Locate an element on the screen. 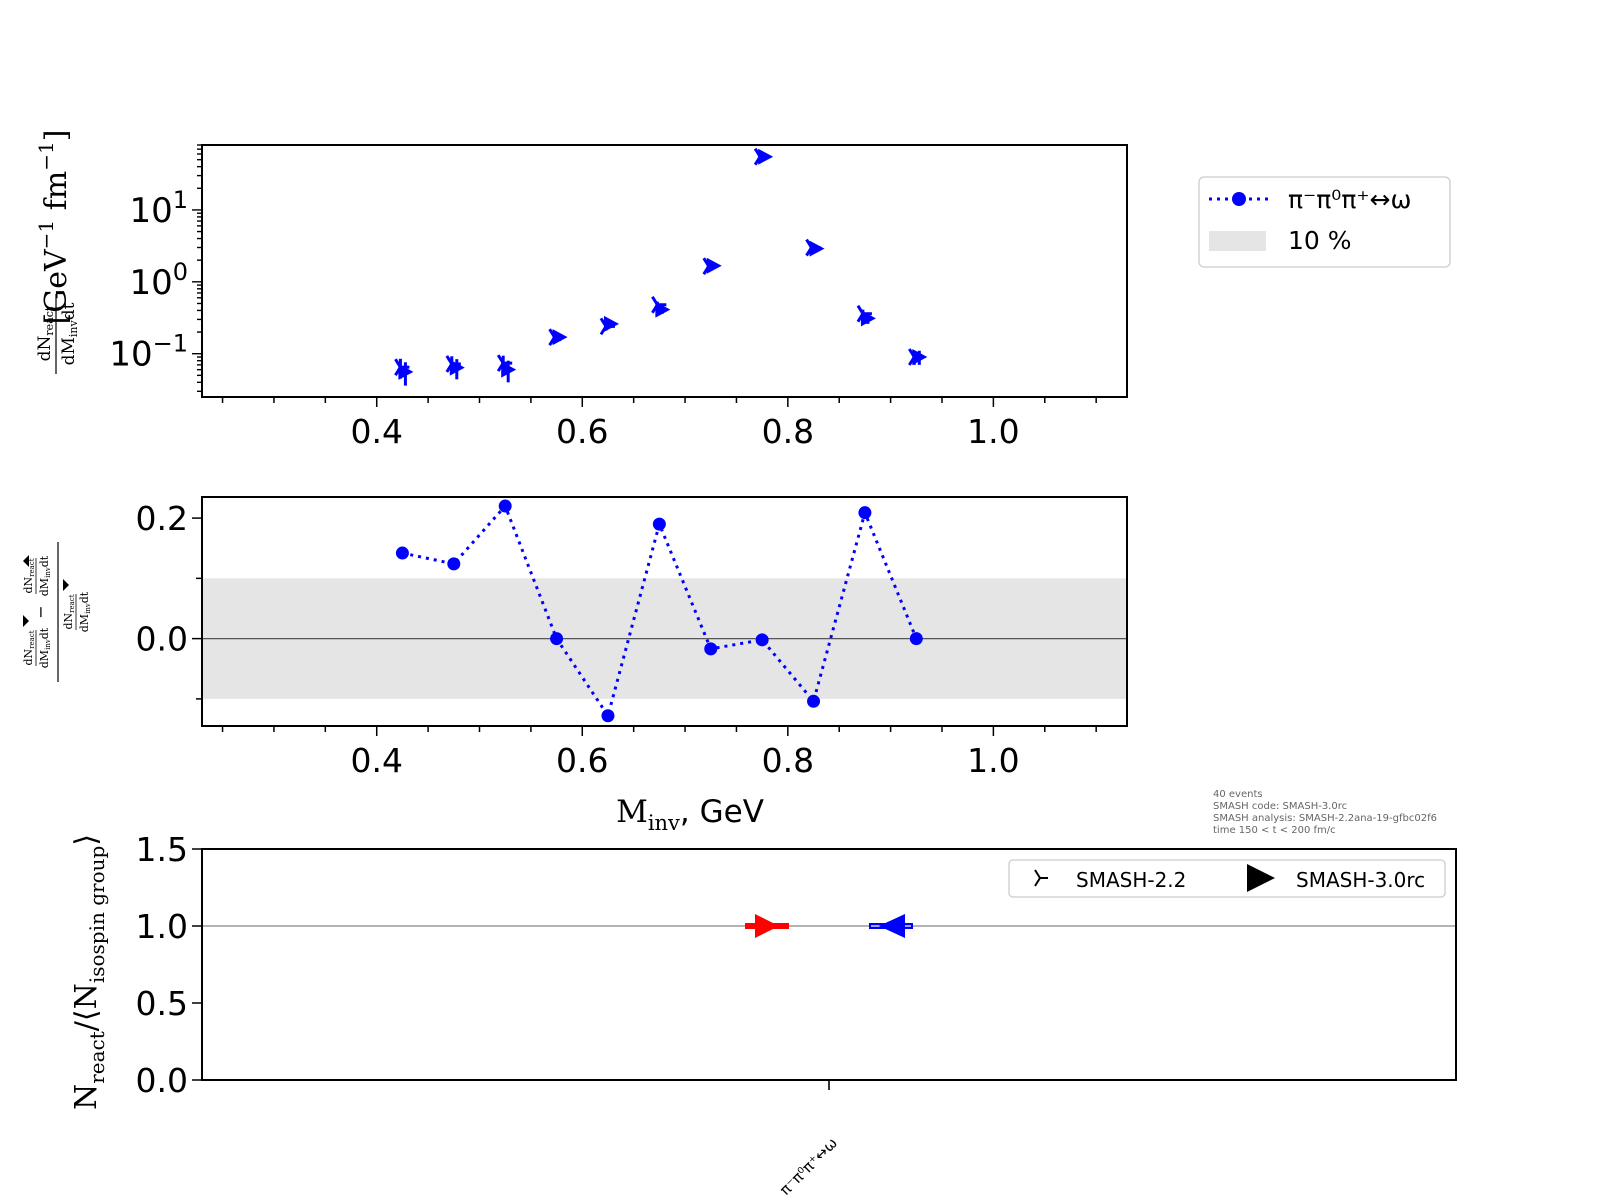 This screenshot has height=1200, width=1600. mid-ylabel-minus: − is located at coordinates (40, 611).